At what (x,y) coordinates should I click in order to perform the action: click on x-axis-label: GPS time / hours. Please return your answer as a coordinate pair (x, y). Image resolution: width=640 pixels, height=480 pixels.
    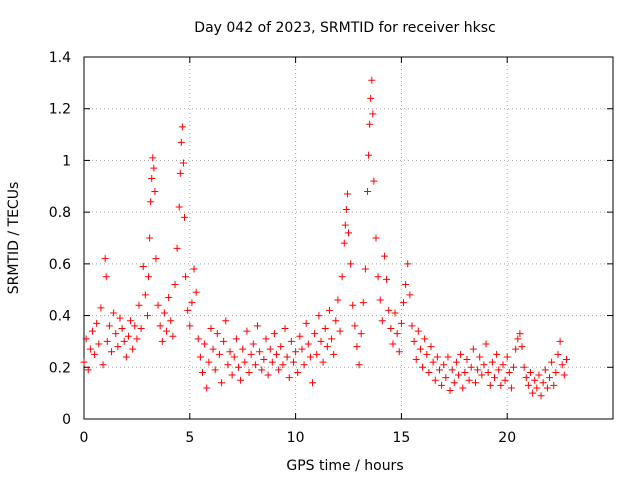
    Looking at the image, I should click on (344, 466).